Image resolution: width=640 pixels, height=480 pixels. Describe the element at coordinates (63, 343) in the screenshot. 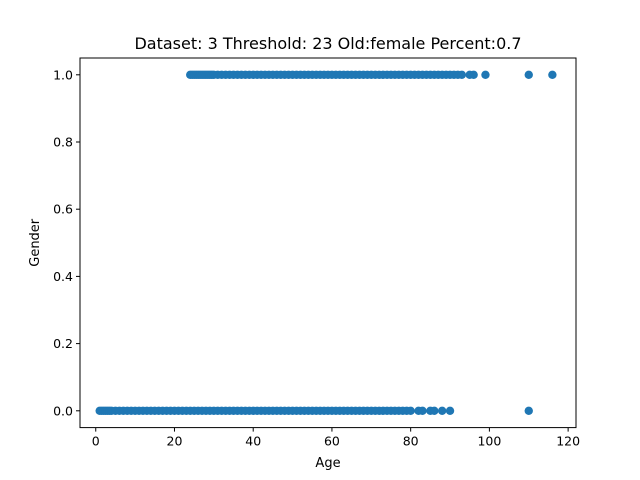

I see `y-tick-label: 0.2` at that location.